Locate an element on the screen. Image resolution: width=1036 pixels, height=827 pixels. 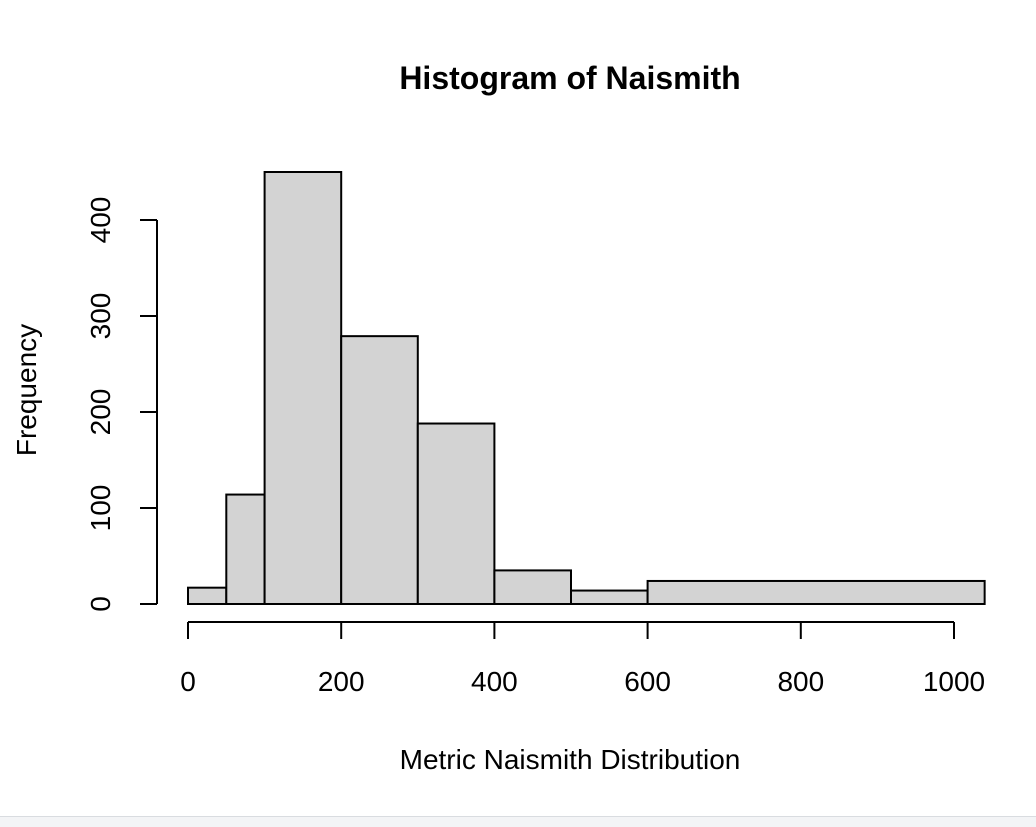
x-tick-label-800: 800 is located at coordinates (800, 681).